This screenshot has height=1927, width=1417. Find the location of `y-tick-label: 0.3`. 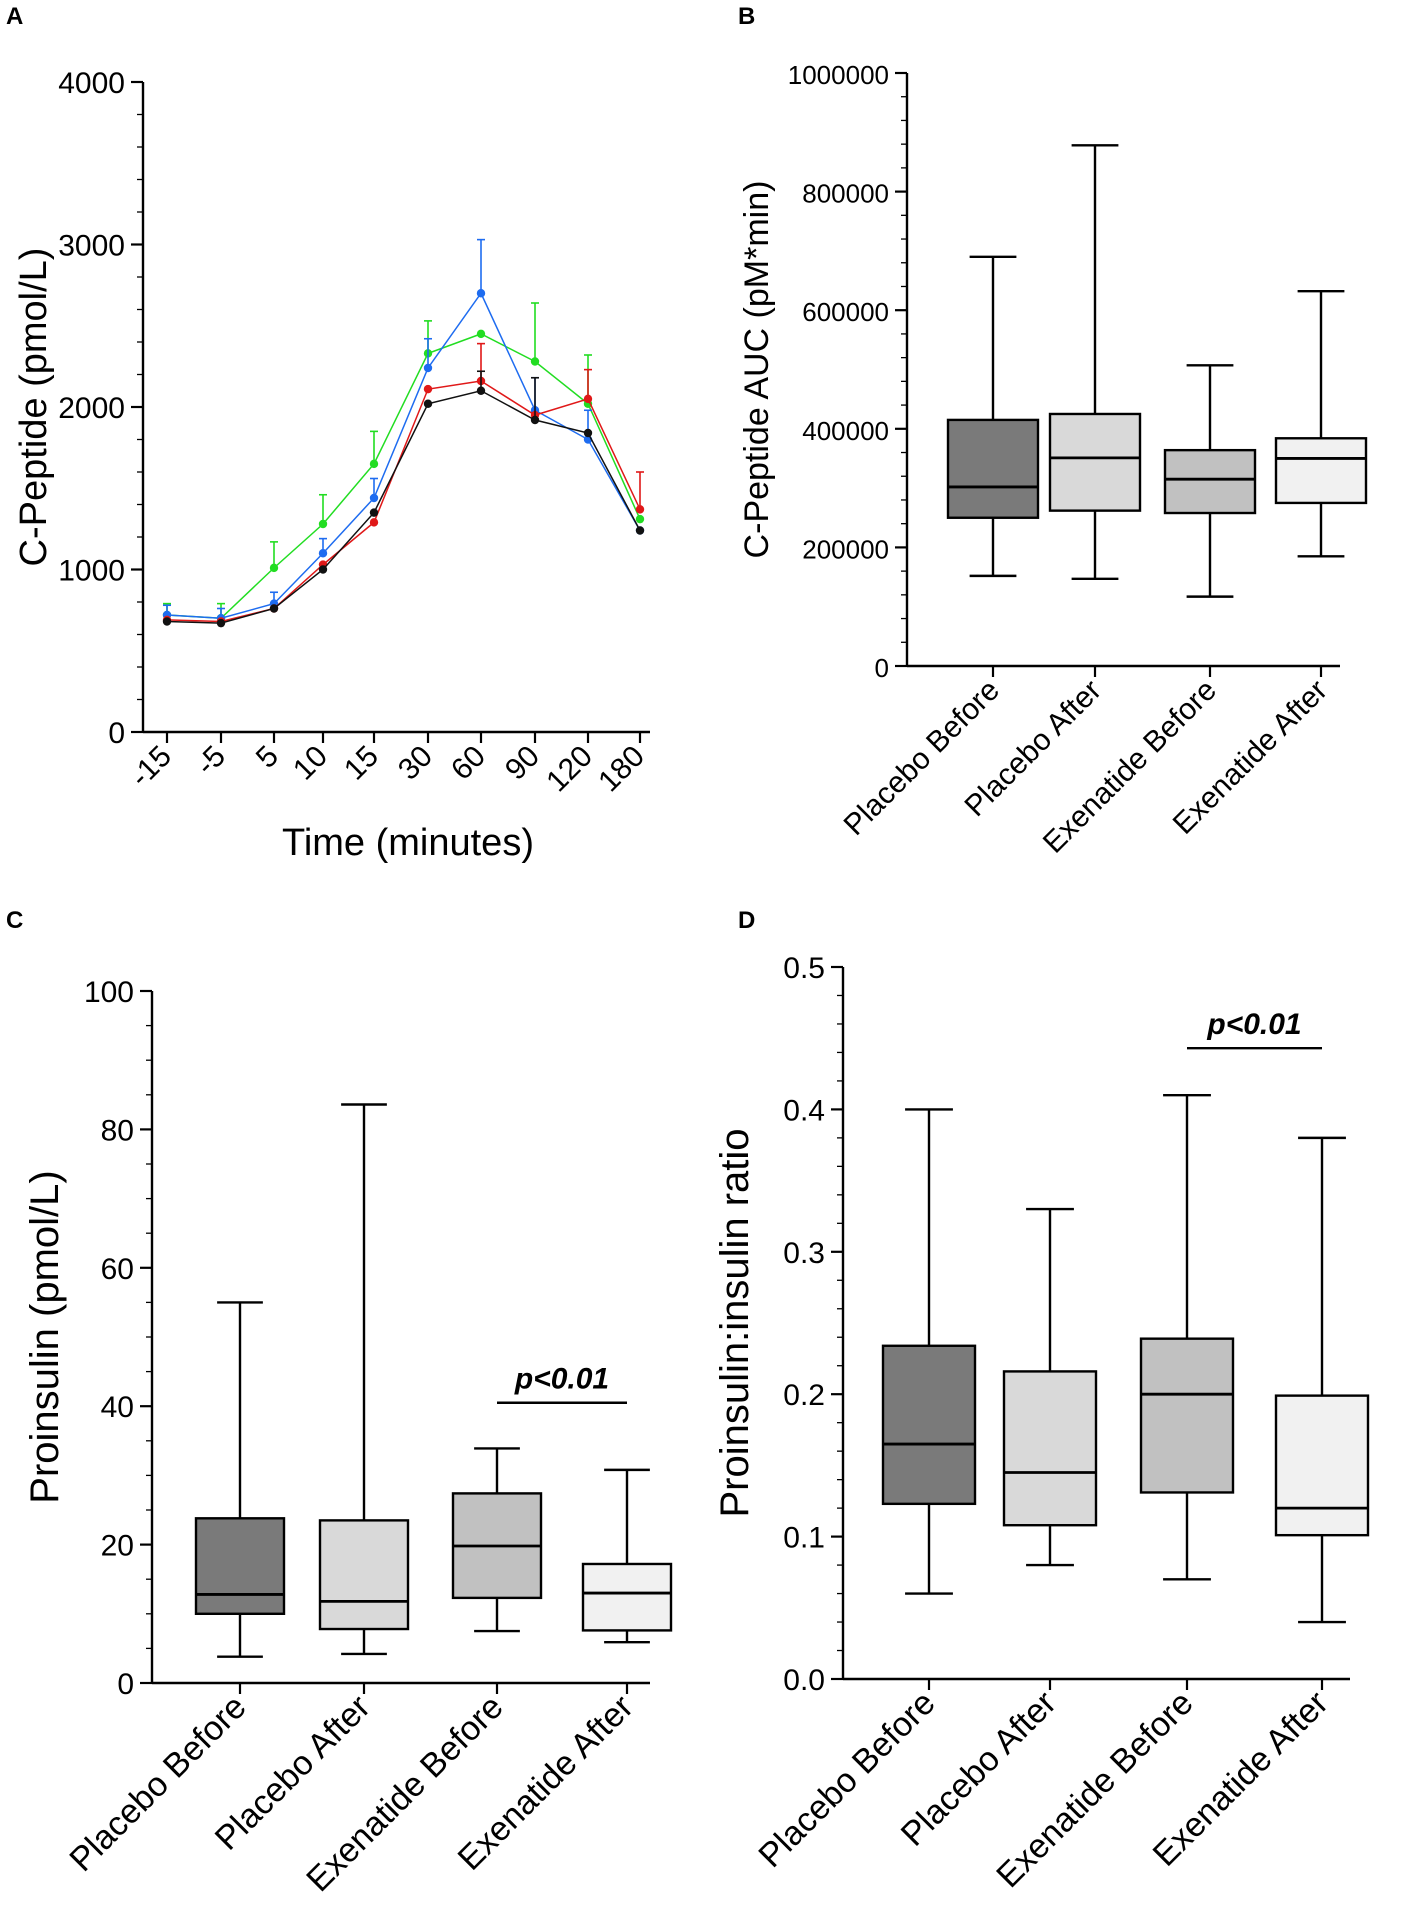

y-tick-label: 0.3 is located at coordinates (804, 1253).